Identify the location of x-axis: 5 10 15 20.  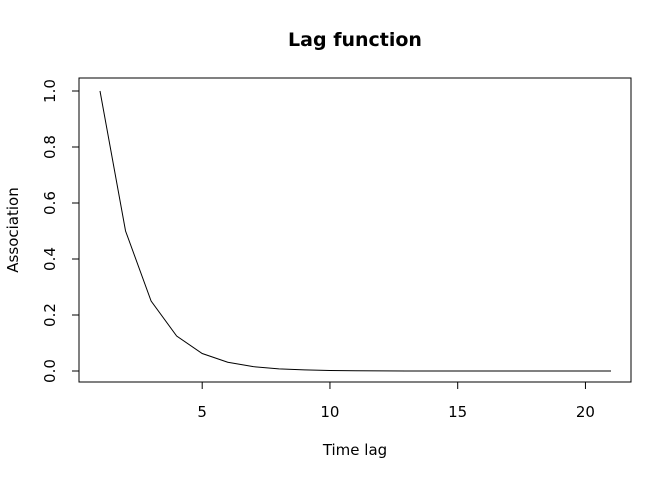
(396, 401).